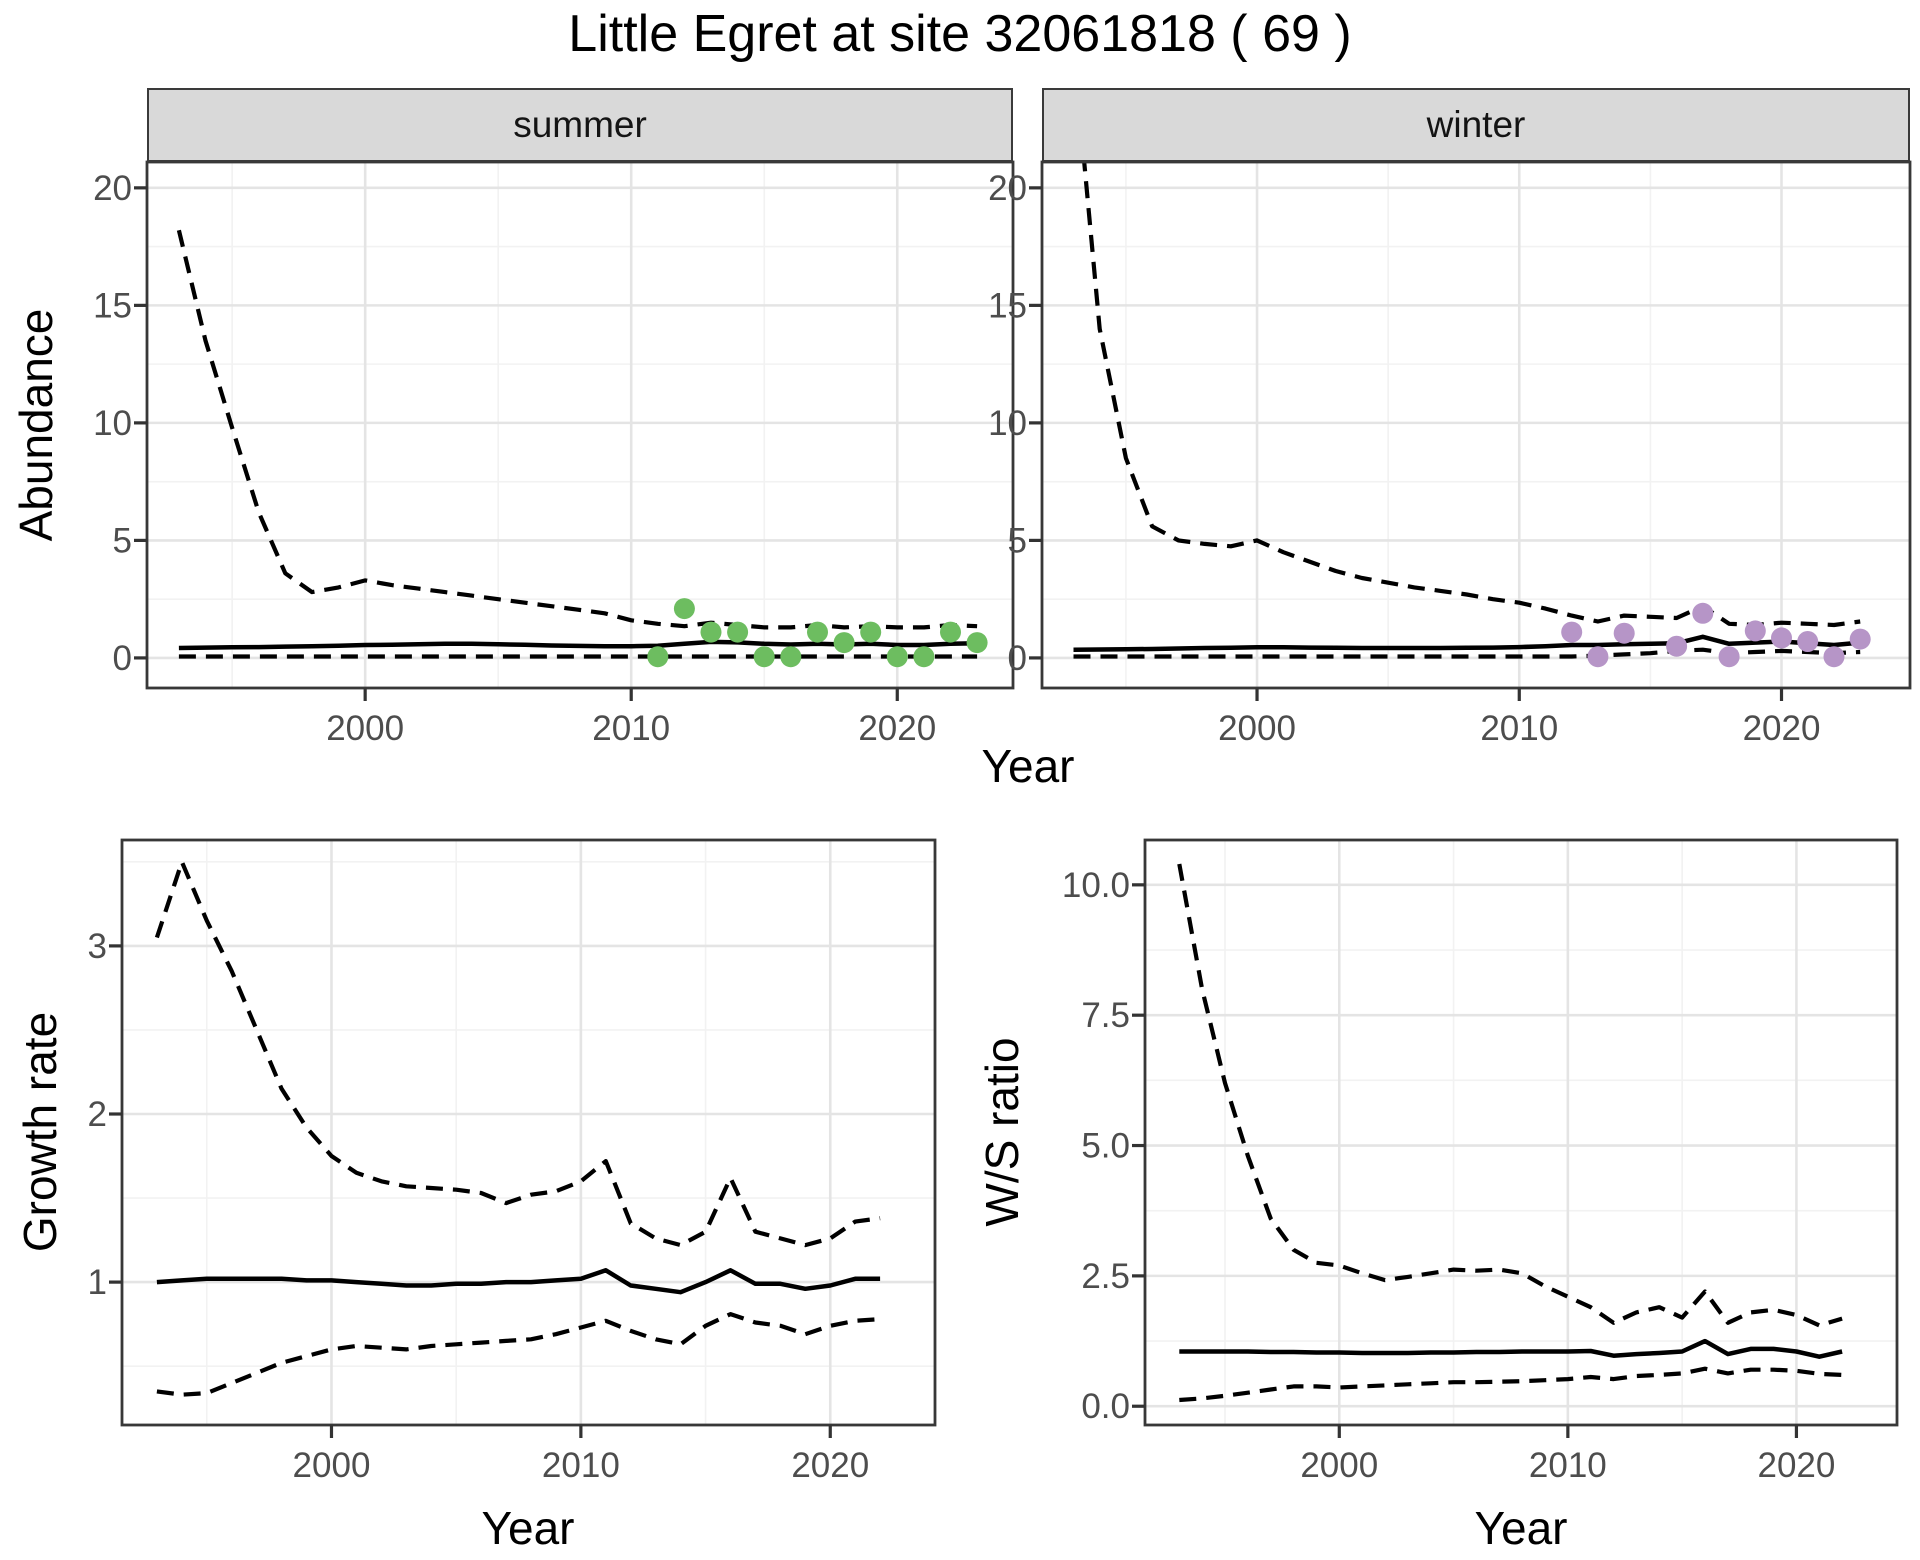 This screenshot has width=1920, height=1560. What do you see at coordinates (97, 1282) in the screenshot?
I see `y-tick-label: 1` at bounding box center [97, 1282].